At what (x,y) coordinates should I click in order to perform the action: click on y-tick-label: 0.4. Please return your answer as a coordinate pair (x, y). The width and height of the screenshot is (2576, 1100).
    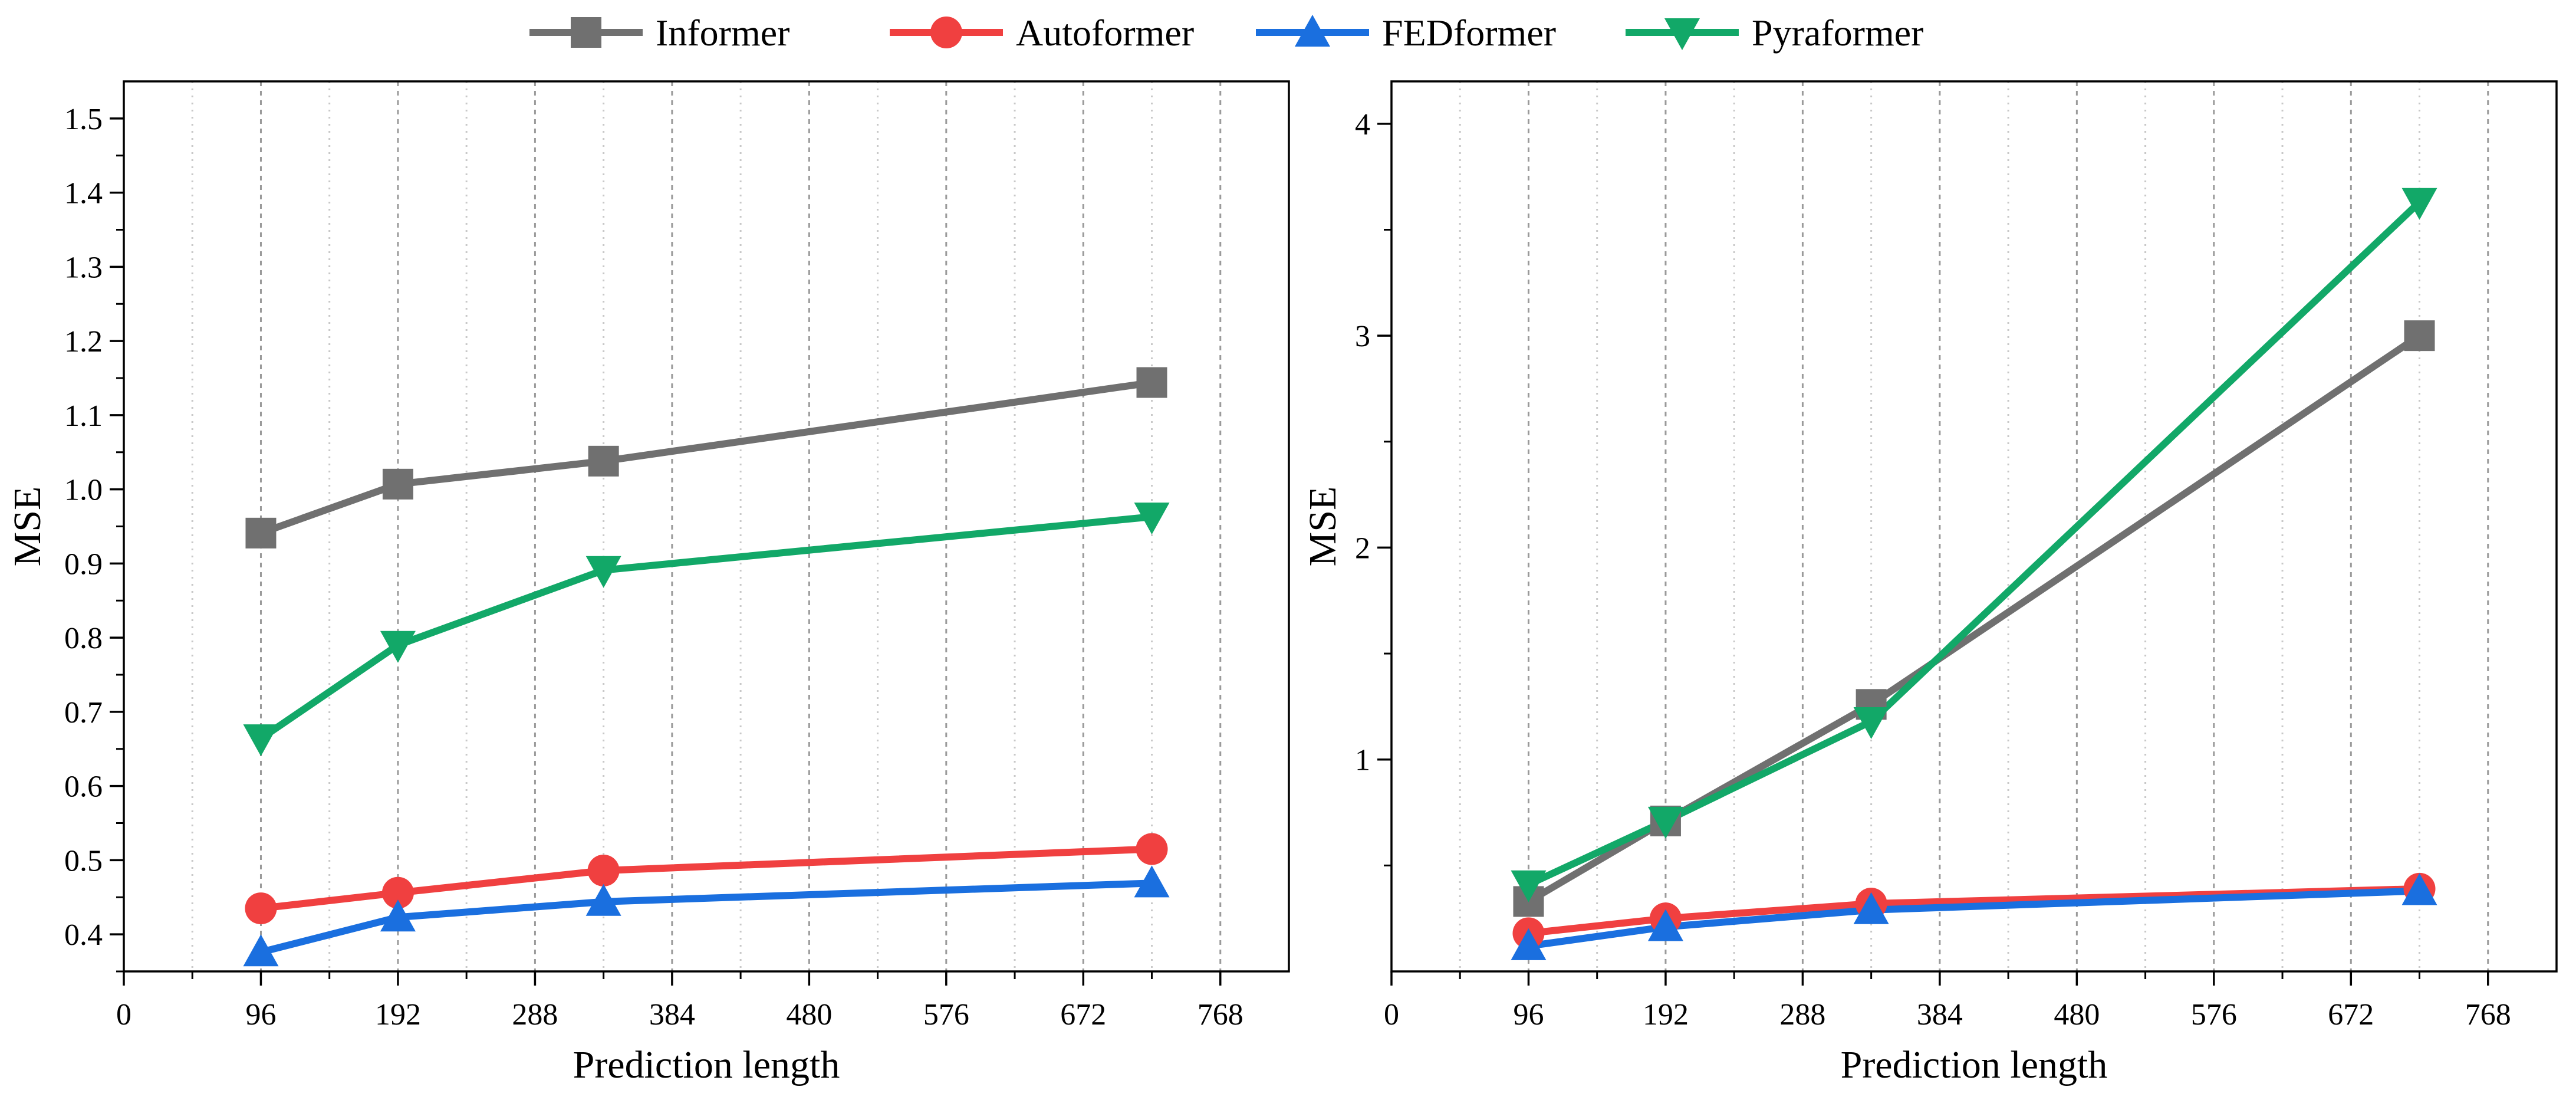
    Looking at the image, I should click on (83, 935).